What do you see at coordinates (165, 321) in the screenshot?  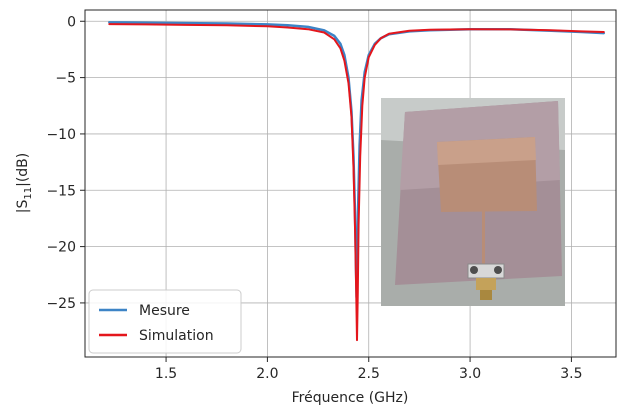 I see `legend: Mesure Simulation` at bounding box center [165, 321].